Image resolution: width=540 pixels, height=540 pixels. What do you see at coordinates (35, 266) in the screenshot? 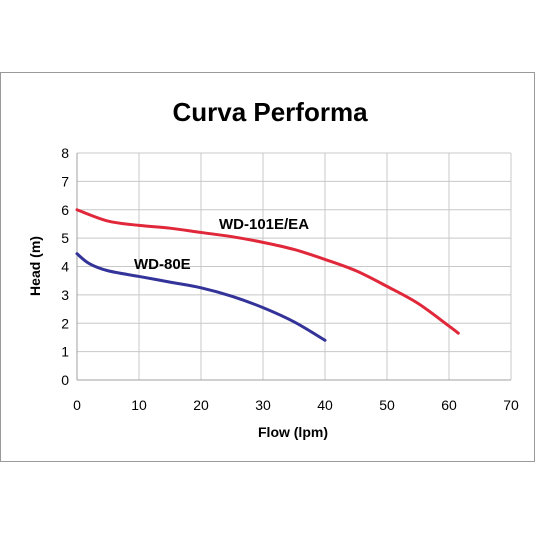
I see `y-axis-label: Head (m)` at bounding box center [35, 266].